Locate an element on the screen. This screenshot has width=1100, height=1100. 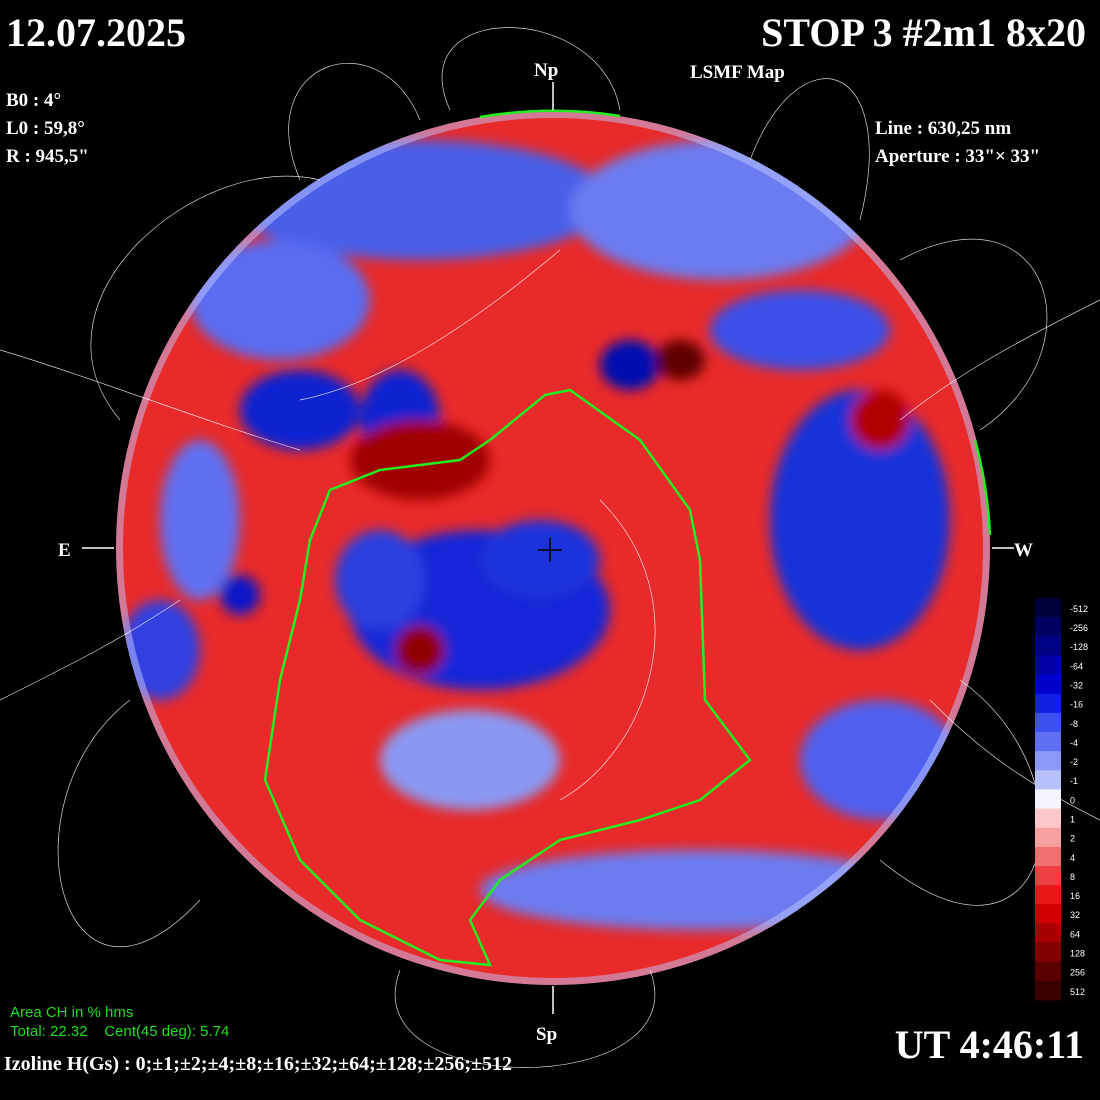
colorbar-label: 0 is located at coordinates (1072, 800).